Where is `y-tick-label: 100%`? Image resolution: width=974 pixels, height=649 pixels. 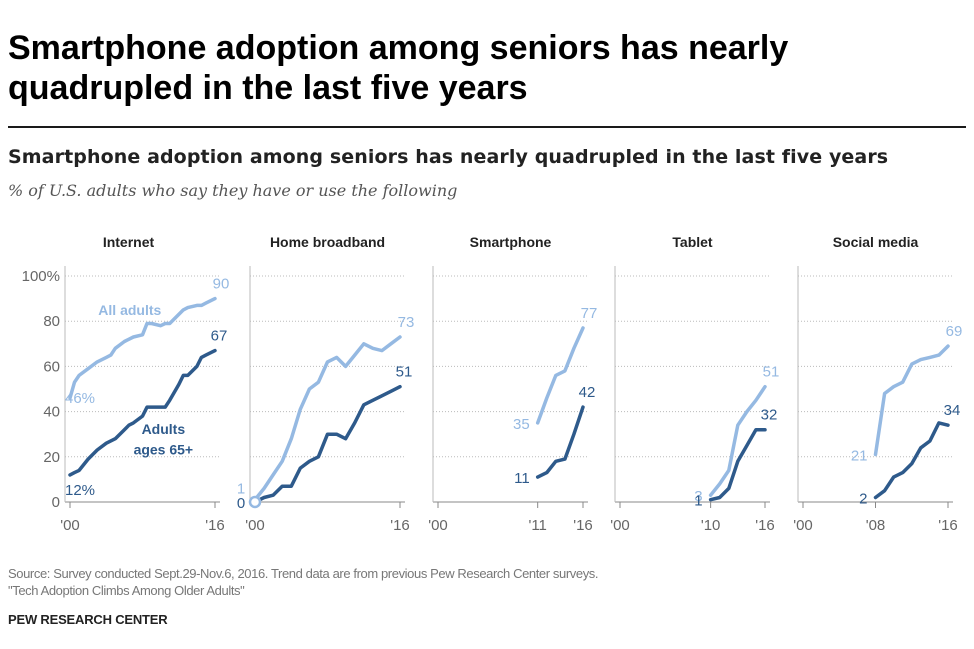
y-tick-label: 100% is located at coordinates (41, 276).